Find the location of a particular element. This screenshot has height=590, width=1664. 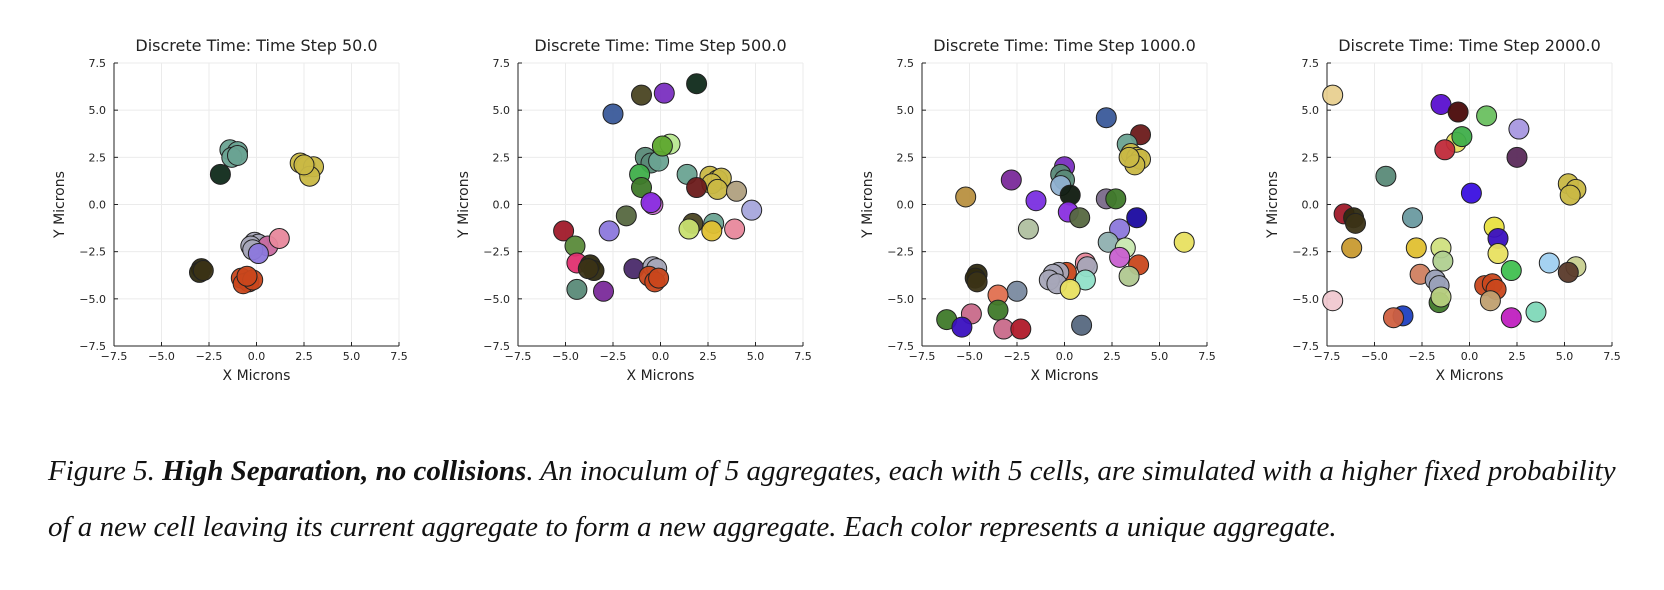

x-tick-label: 5.0 is located at coordinates (756, 356).